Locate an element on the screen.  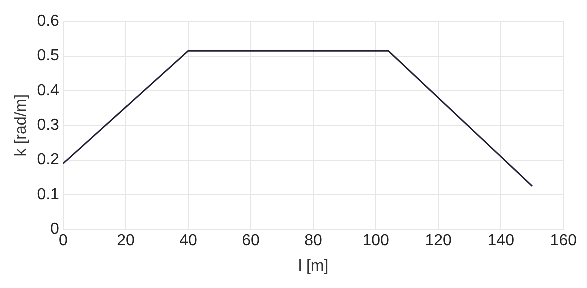
y-tick-label: 0.2 is located at coordinates (48, 160).